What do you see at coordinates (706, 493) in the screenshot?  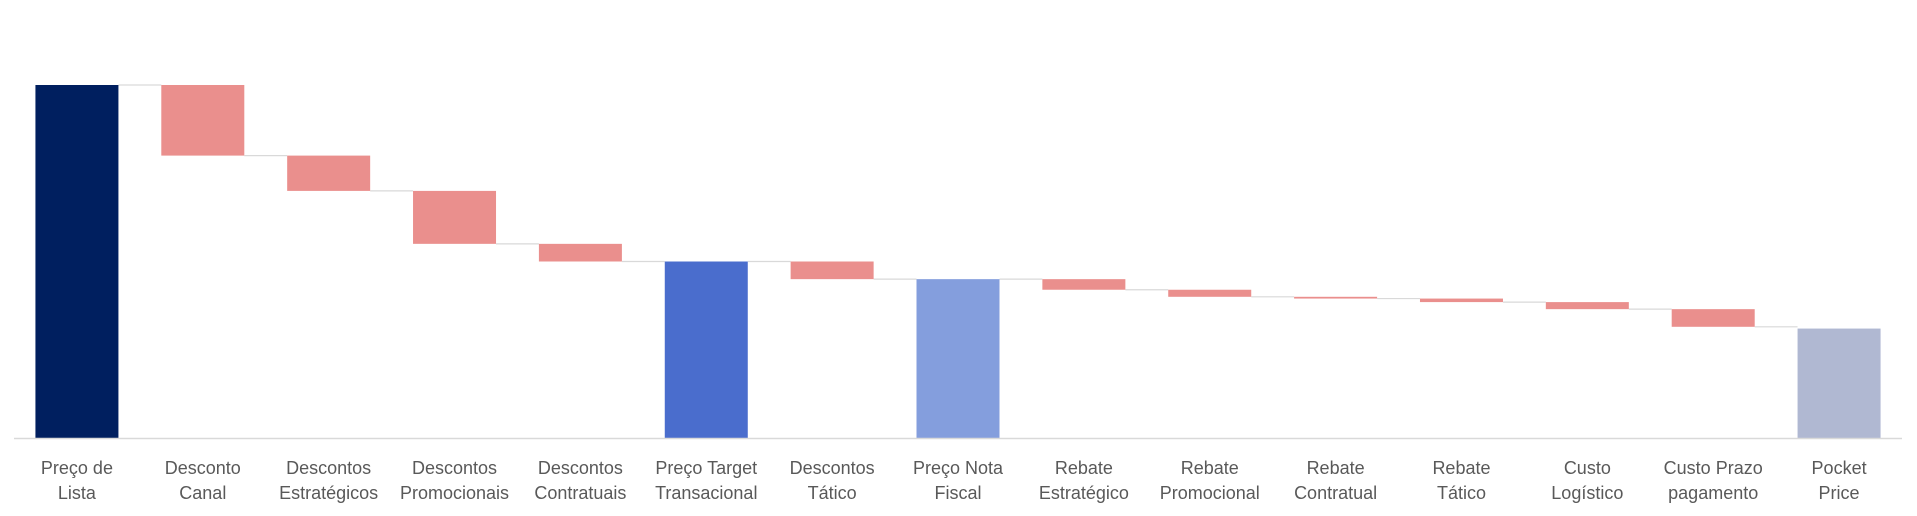 I see `tick-label-line: Transacional` at bounding box center [706, 493].